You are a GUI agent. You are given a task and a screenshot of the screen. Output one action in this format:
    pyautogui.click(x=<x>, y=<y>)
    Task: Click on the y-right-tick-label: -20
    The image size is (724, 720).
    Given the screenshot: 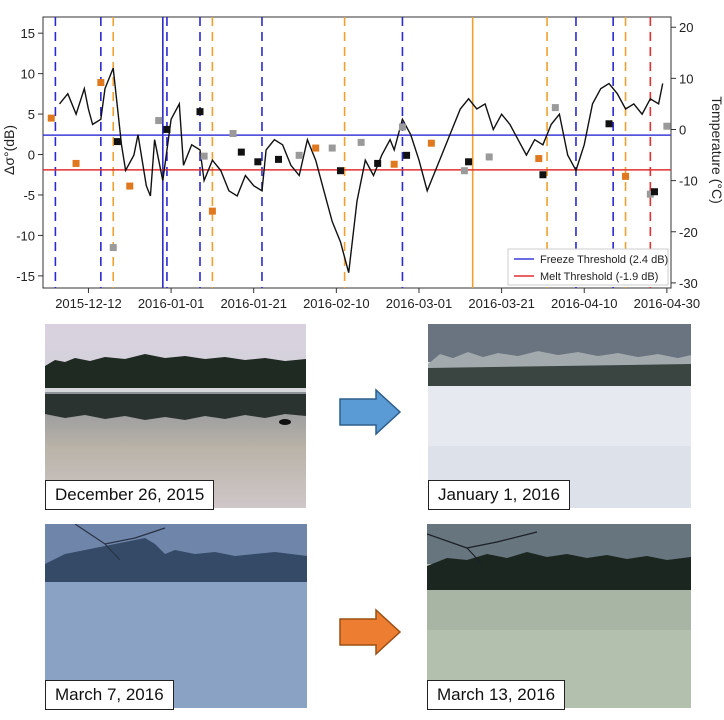 What is the action you would take?
    pyautogui.click(x=688, y=232)
    